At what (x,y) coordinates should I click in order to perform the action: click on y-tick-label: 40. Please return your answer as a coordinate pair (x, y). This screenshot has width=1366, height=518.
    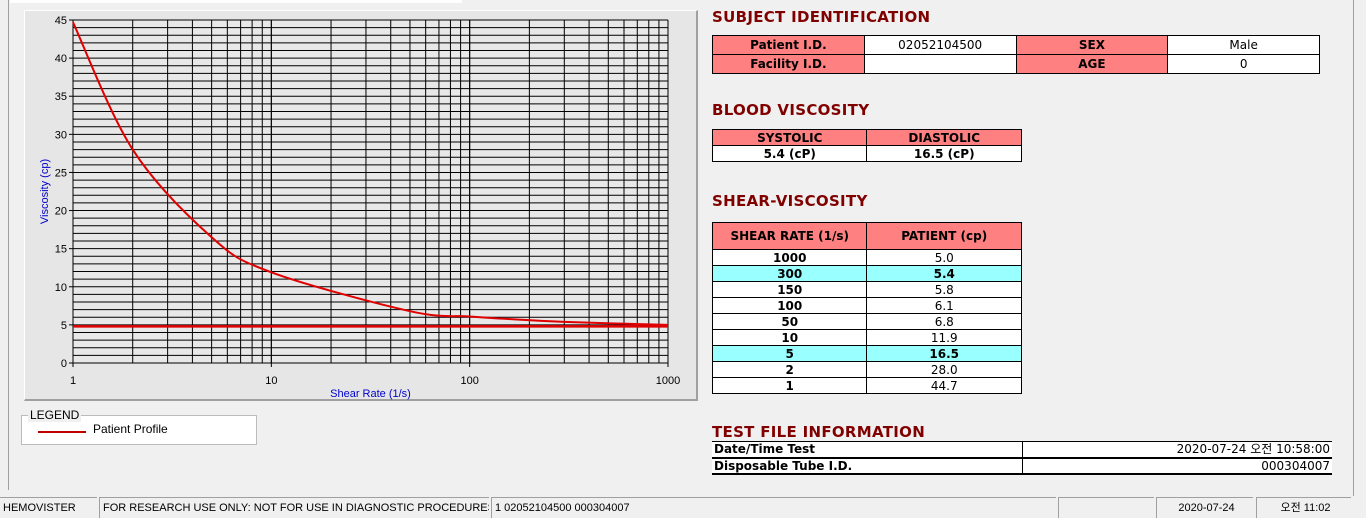
    Looking at the image, I should click on (61, 59).